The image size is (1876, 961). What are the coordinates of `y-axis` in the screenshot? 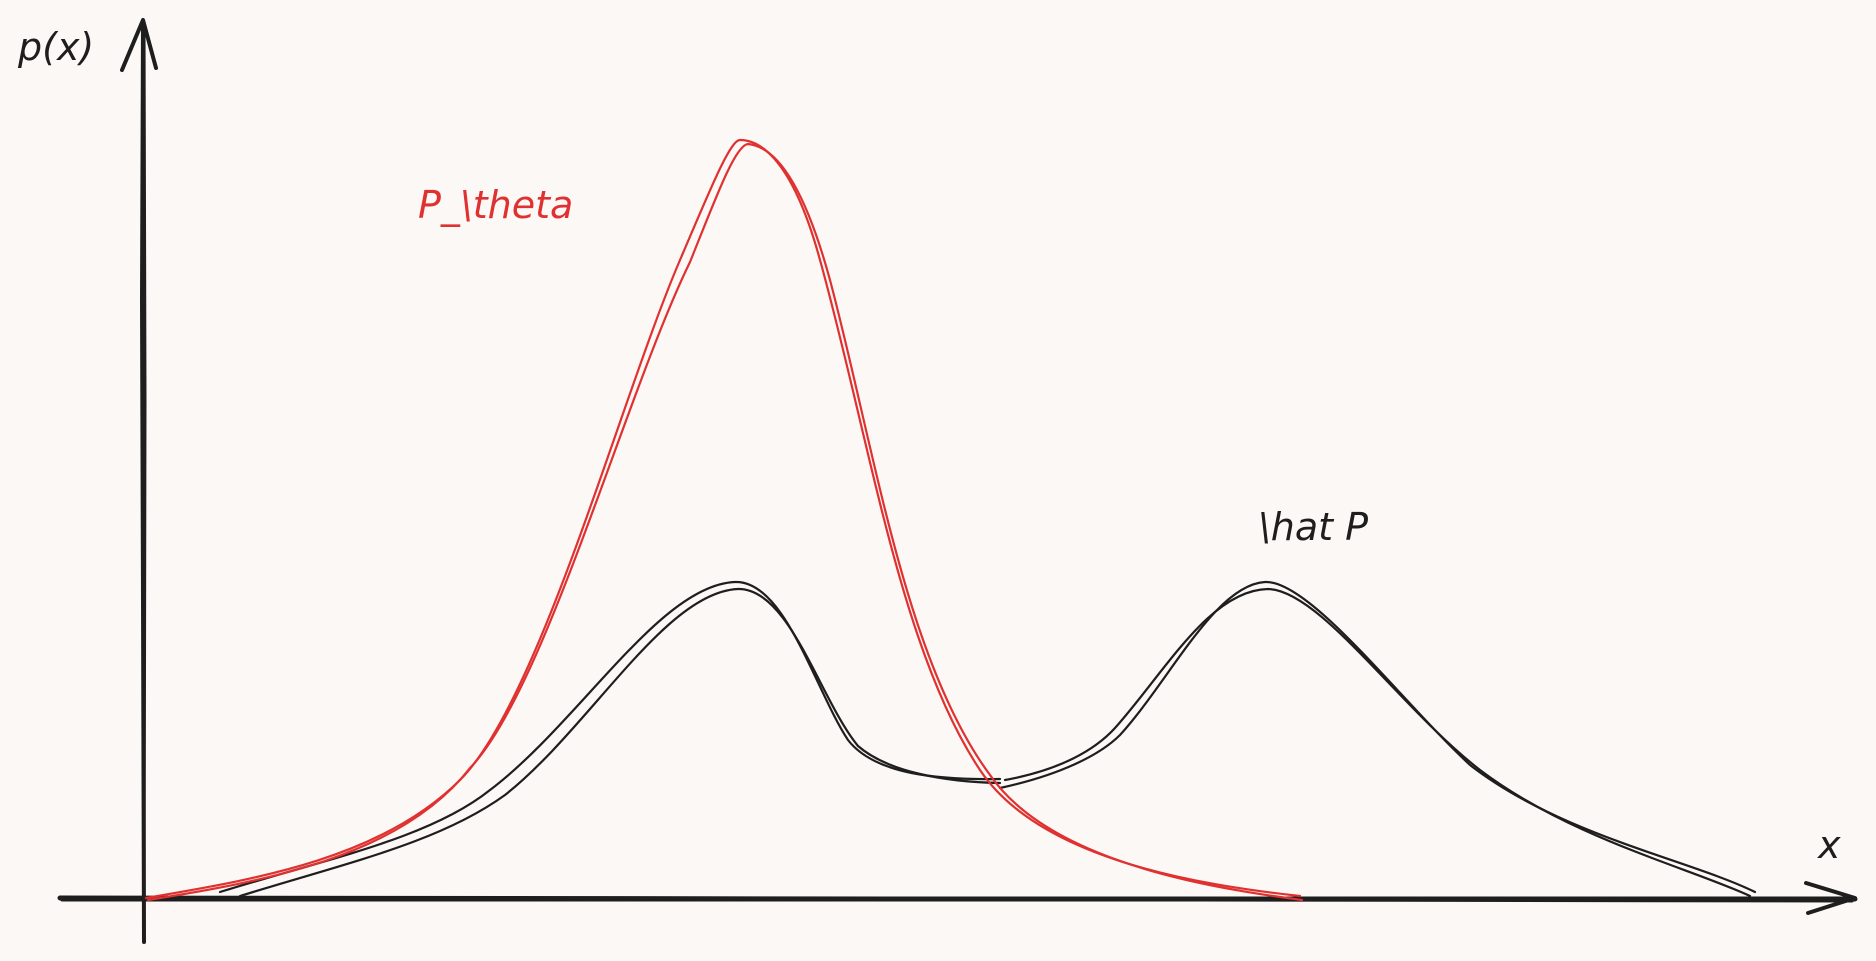 It's located at (139, 481).